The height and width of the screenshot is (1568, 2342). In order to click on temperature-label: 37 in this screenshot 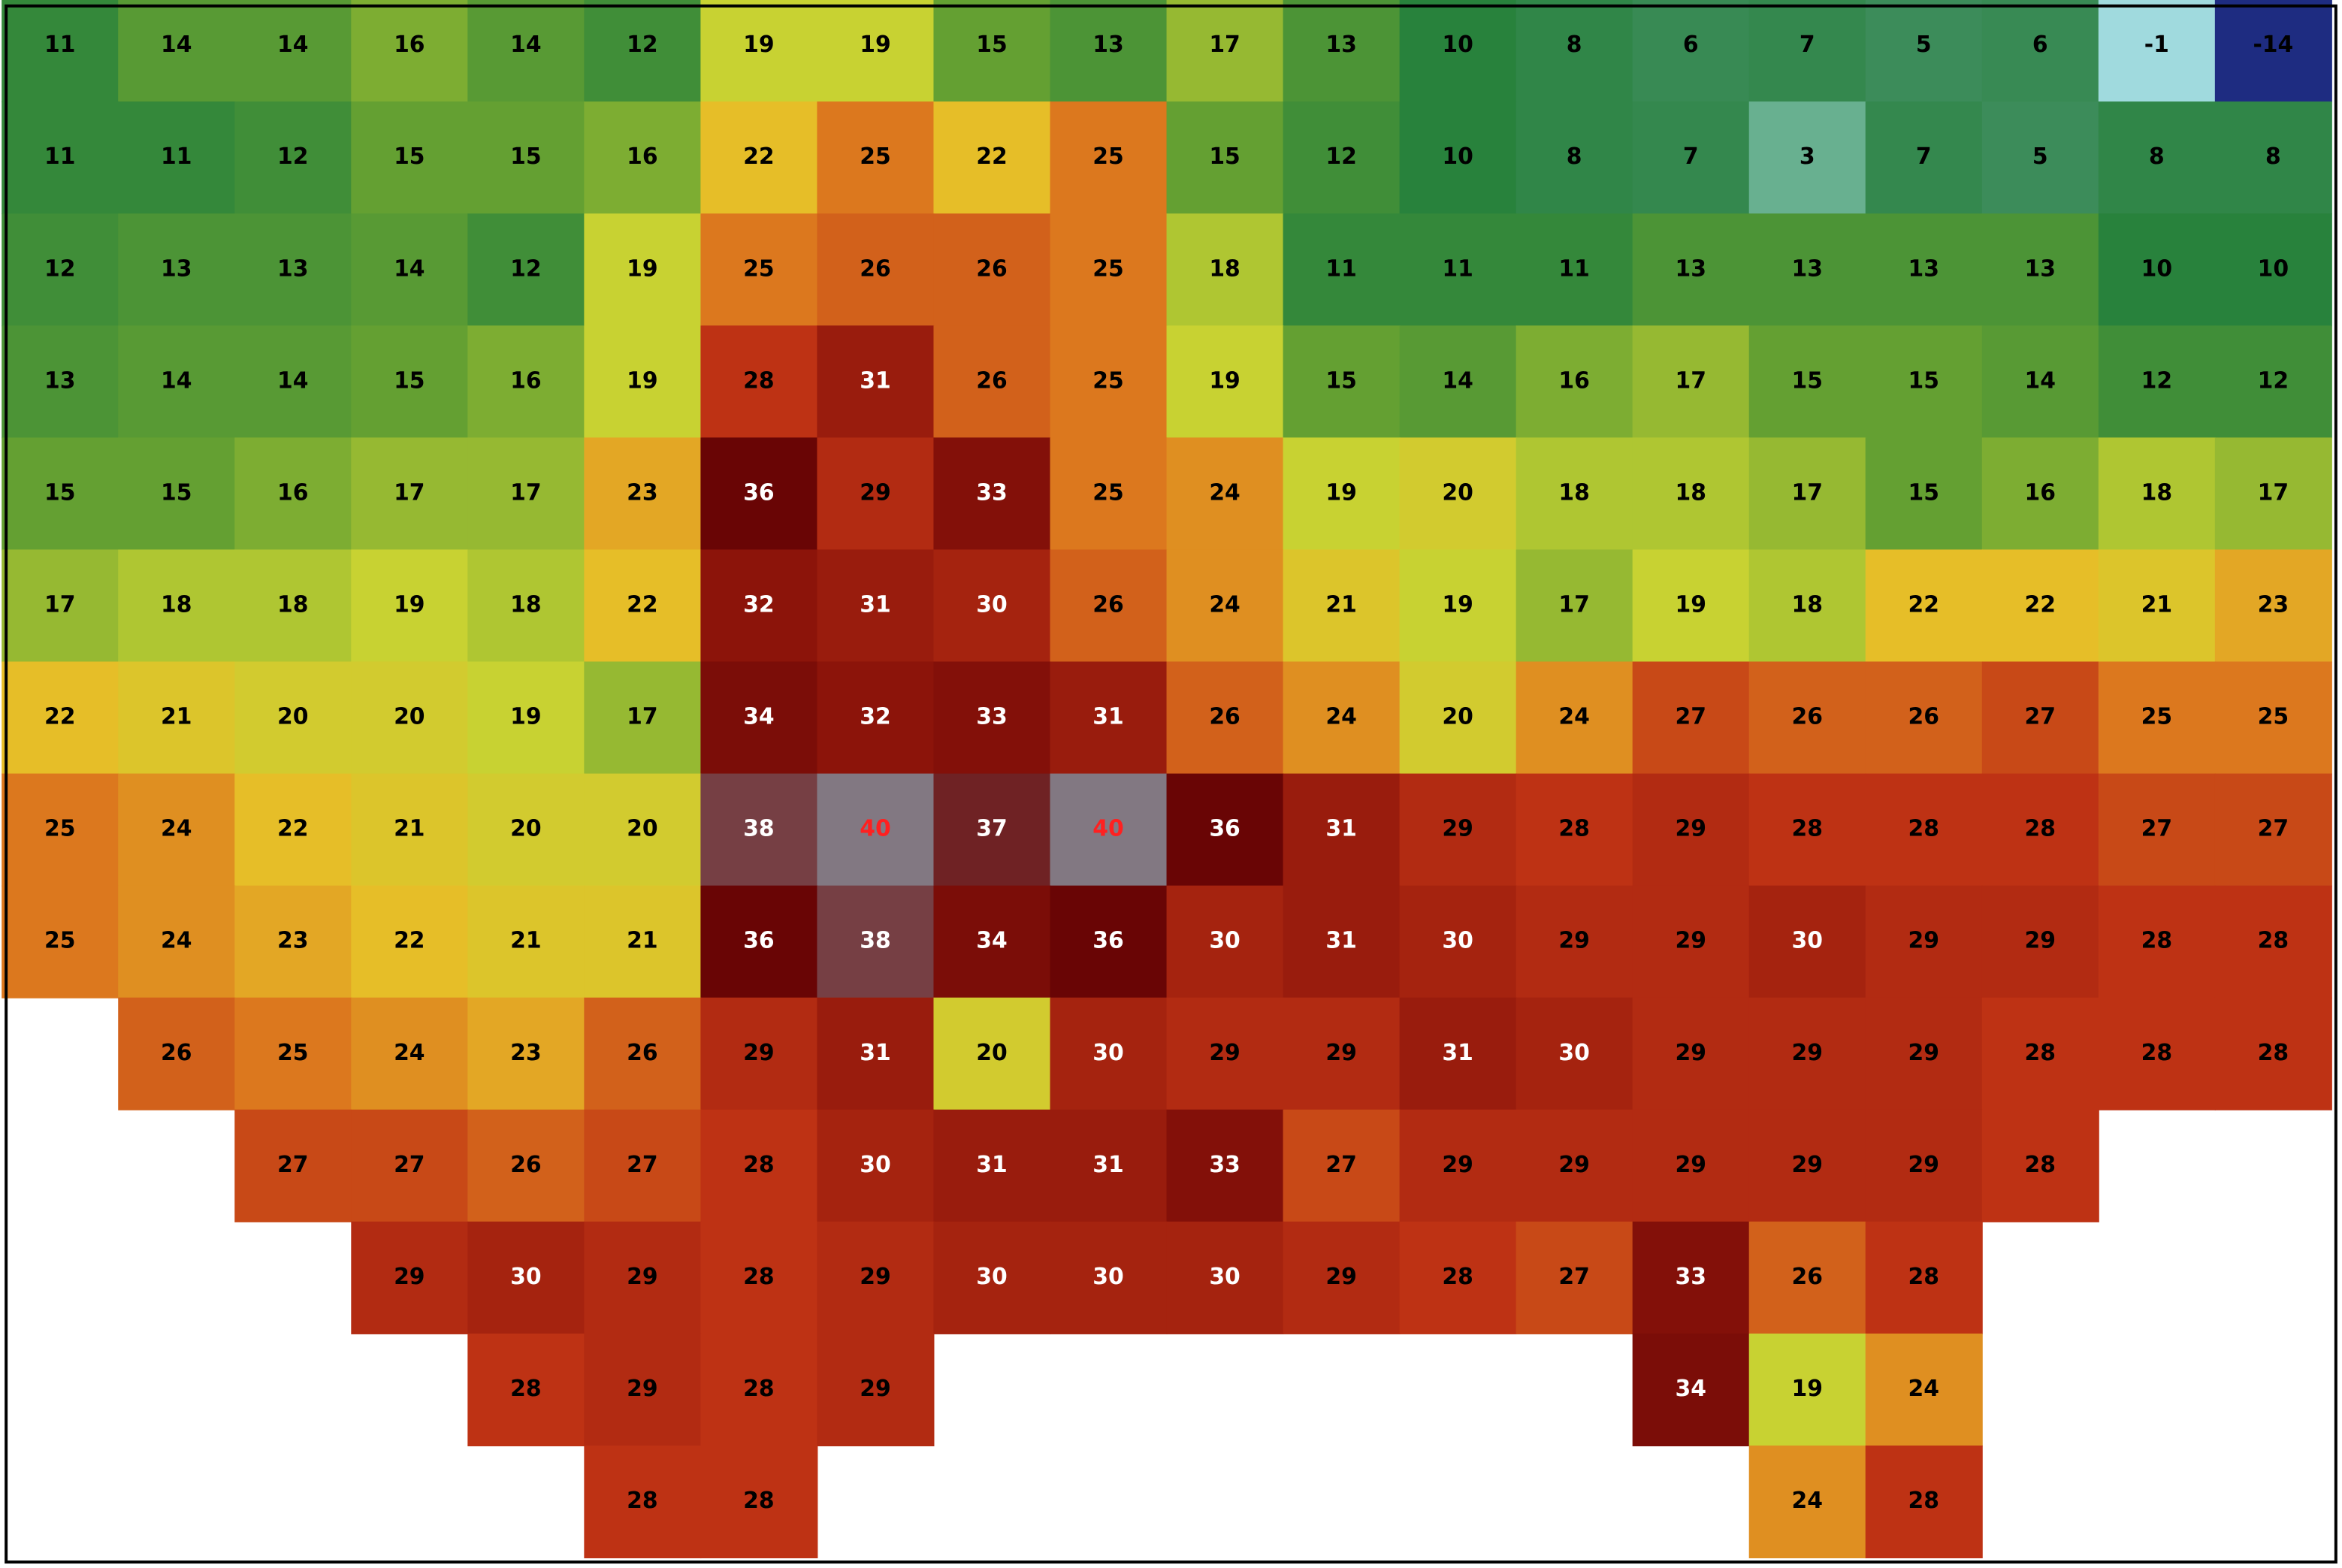, I will do `click(991, 829)`.